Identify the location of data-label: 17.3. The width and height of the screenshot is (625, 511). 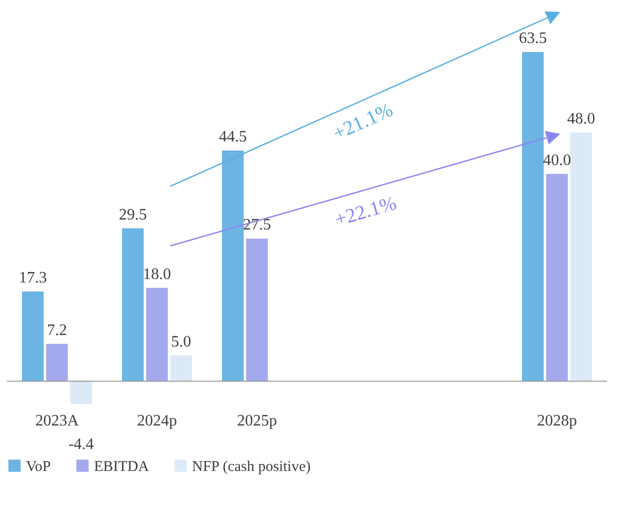
(32, 278).